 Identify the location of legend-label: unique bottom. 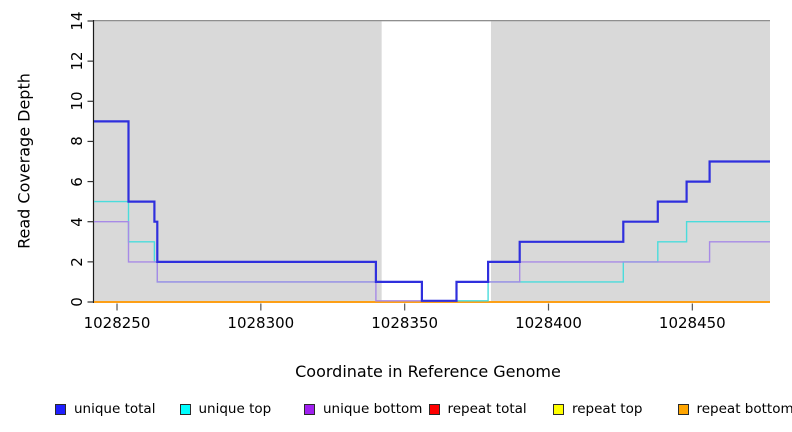
(373, 409).